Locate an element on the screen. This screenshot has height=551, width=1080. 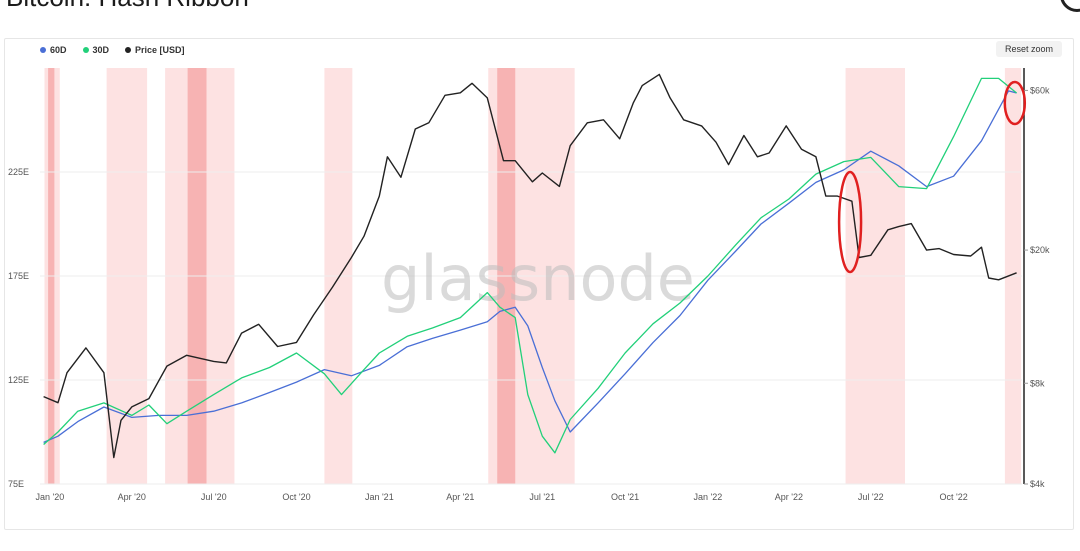
legend-dot-price is located at coordinates (128, 50).